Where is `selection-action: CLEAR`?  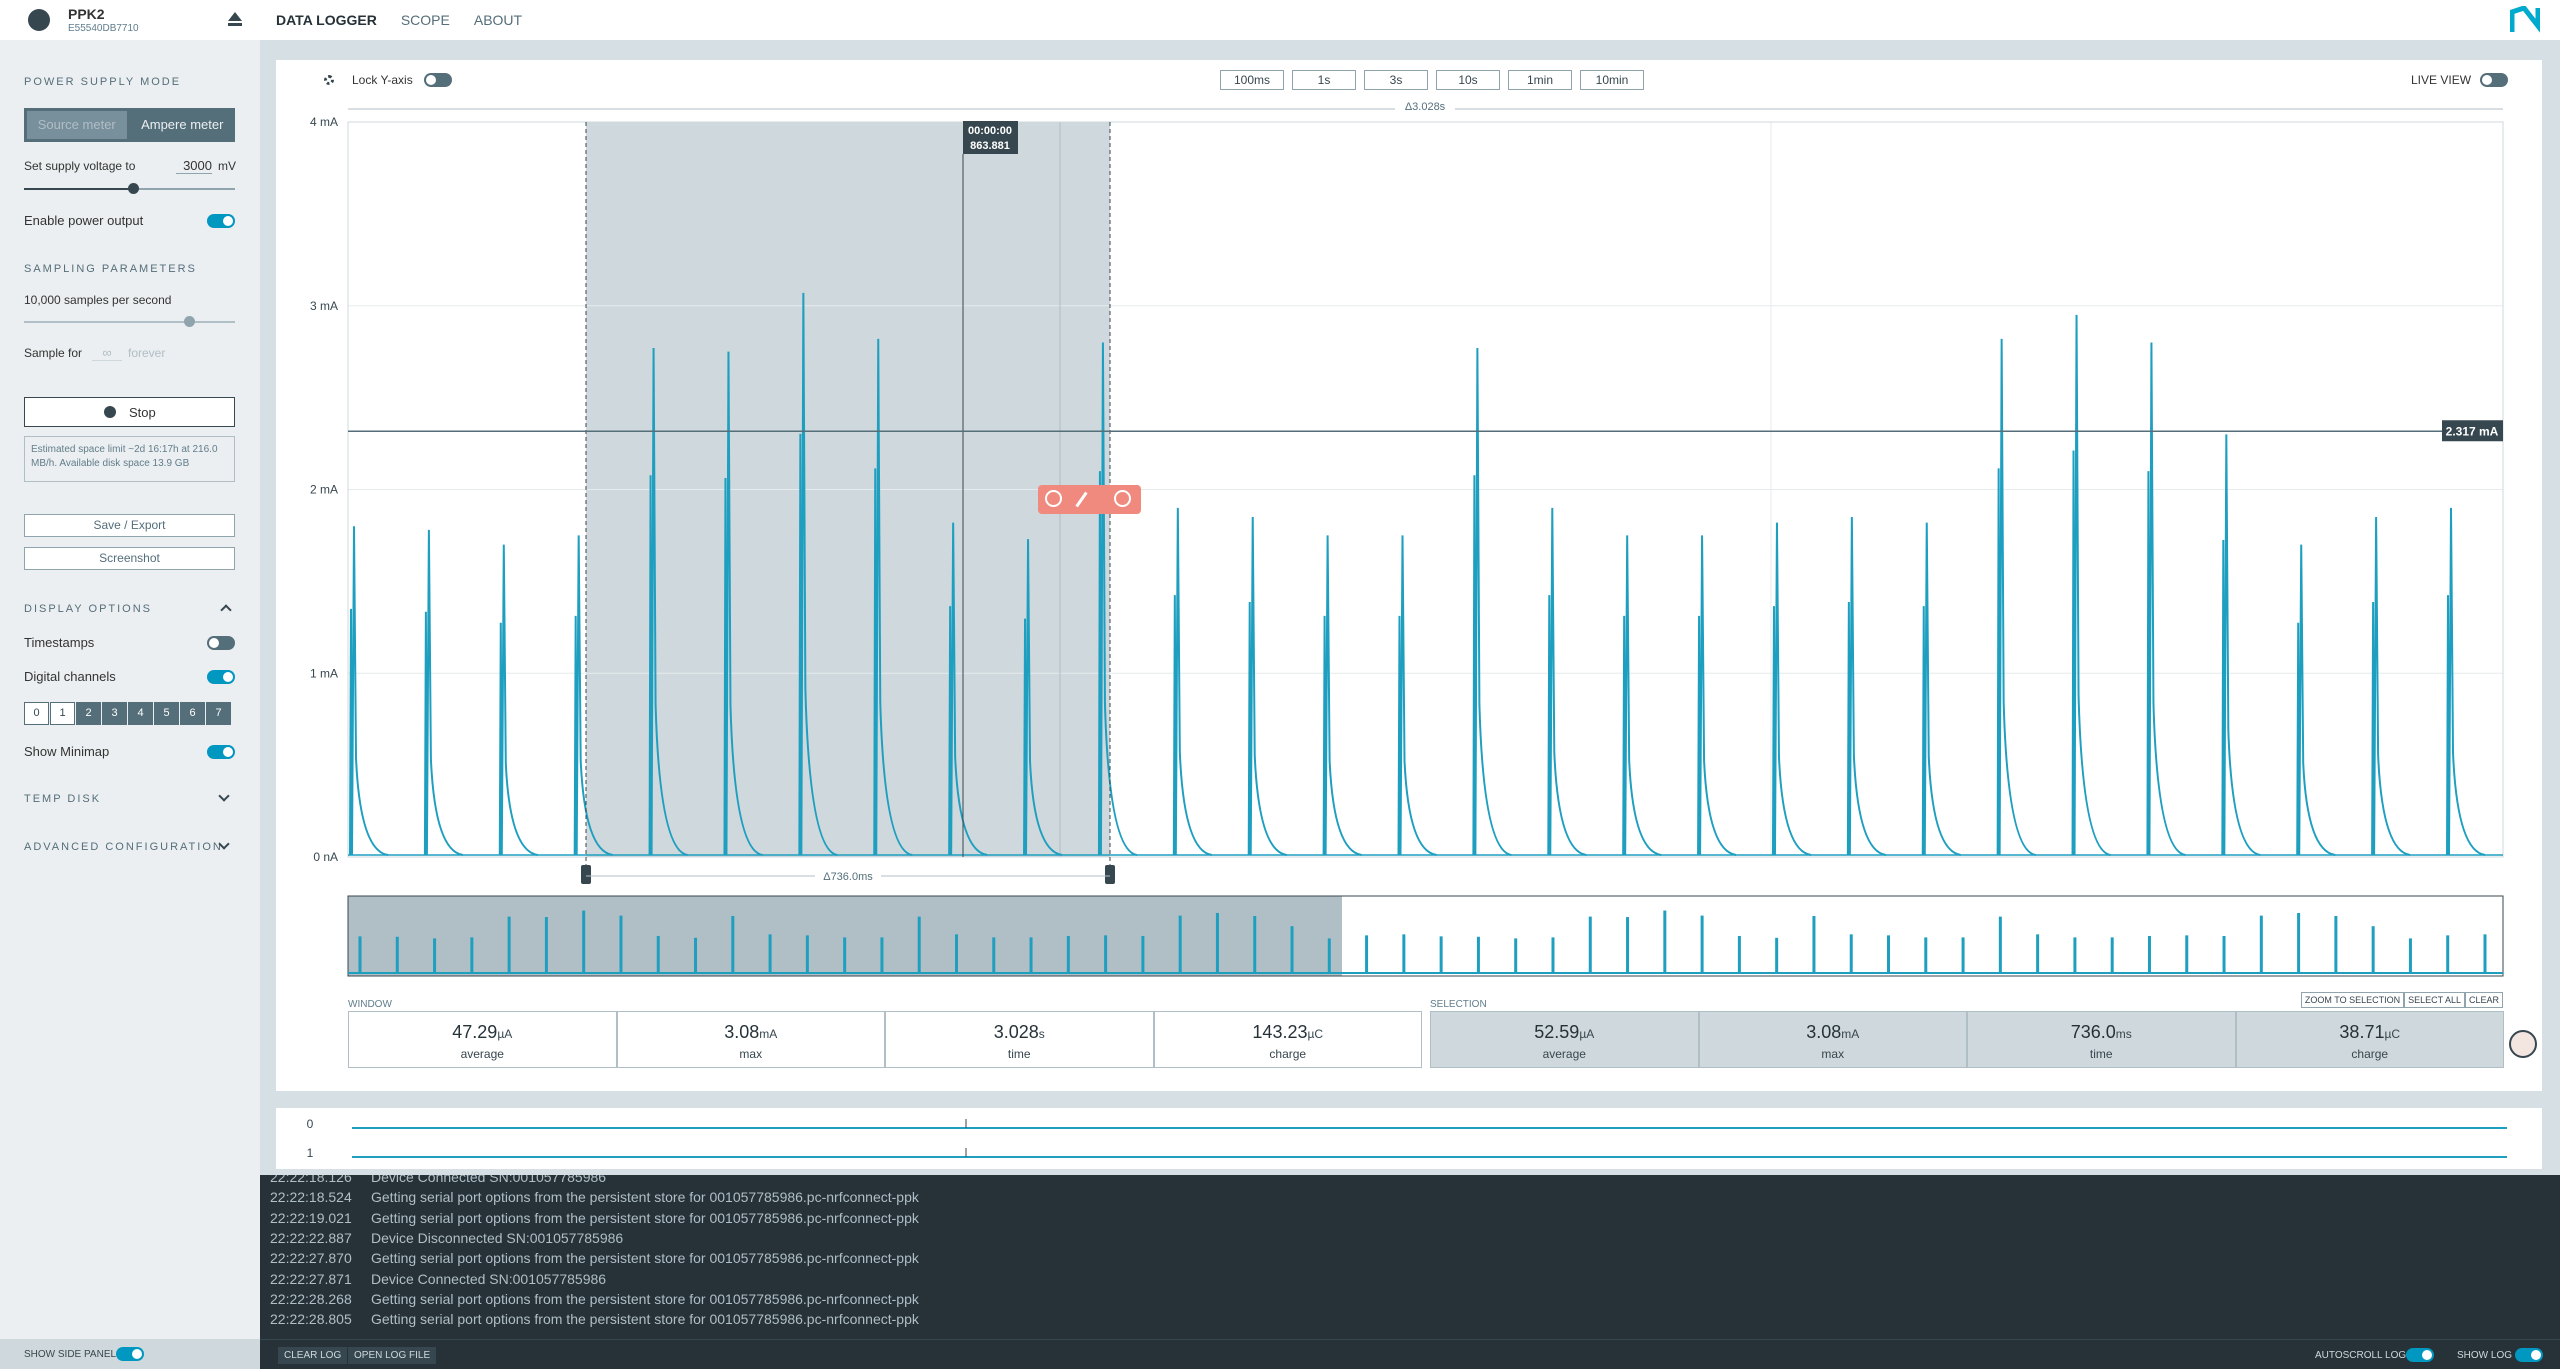
selection-action: CLEAR is located at coordinates (2483, 1000).